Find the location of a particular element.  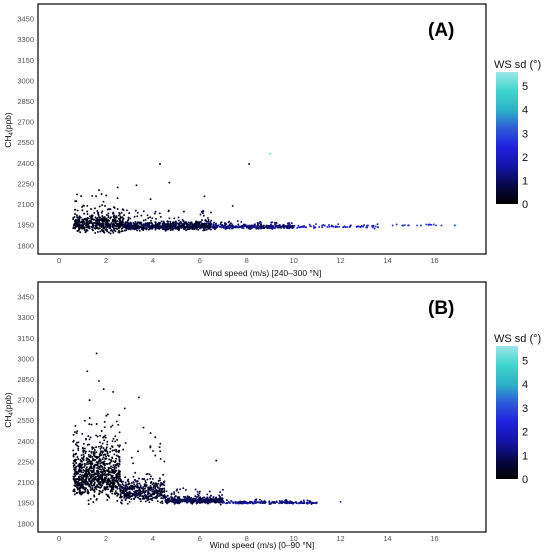

legend-b-title: WS sd (°) is located at coordinates (517, 339).